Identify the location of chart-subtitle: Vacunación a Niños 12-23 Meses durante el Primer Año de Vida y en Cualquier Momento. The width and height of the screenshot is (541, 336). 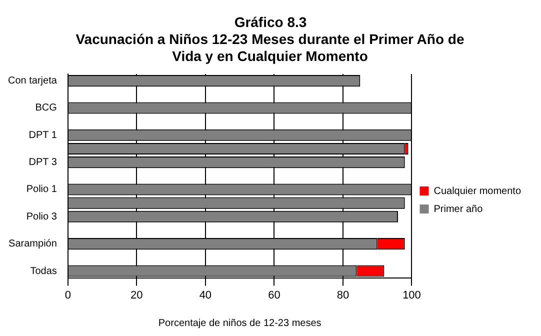
(270, 48).